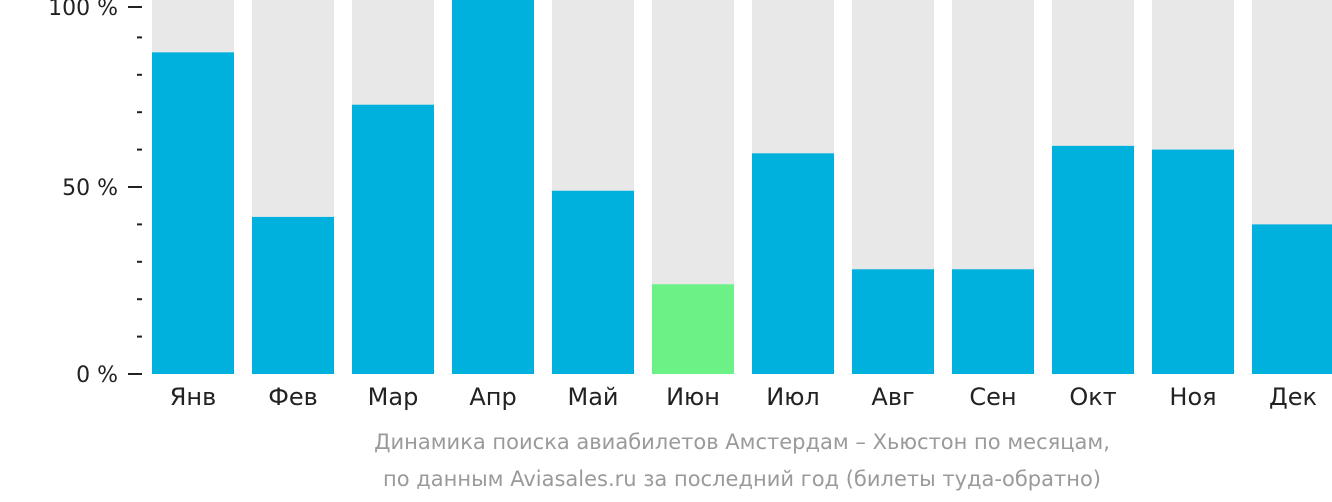 This screenshot has width=1332, height=502. Describe the element at coordinates (793, 397) in the screenshot. I see `x-tick-label: Июл` at that location.